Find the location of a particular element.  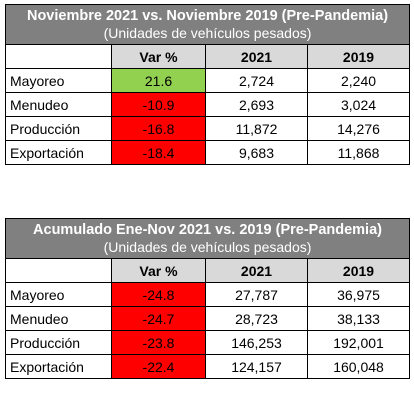

table-row: Producción -16.8 11,872 14,276 is located at coordinates (208, 128).